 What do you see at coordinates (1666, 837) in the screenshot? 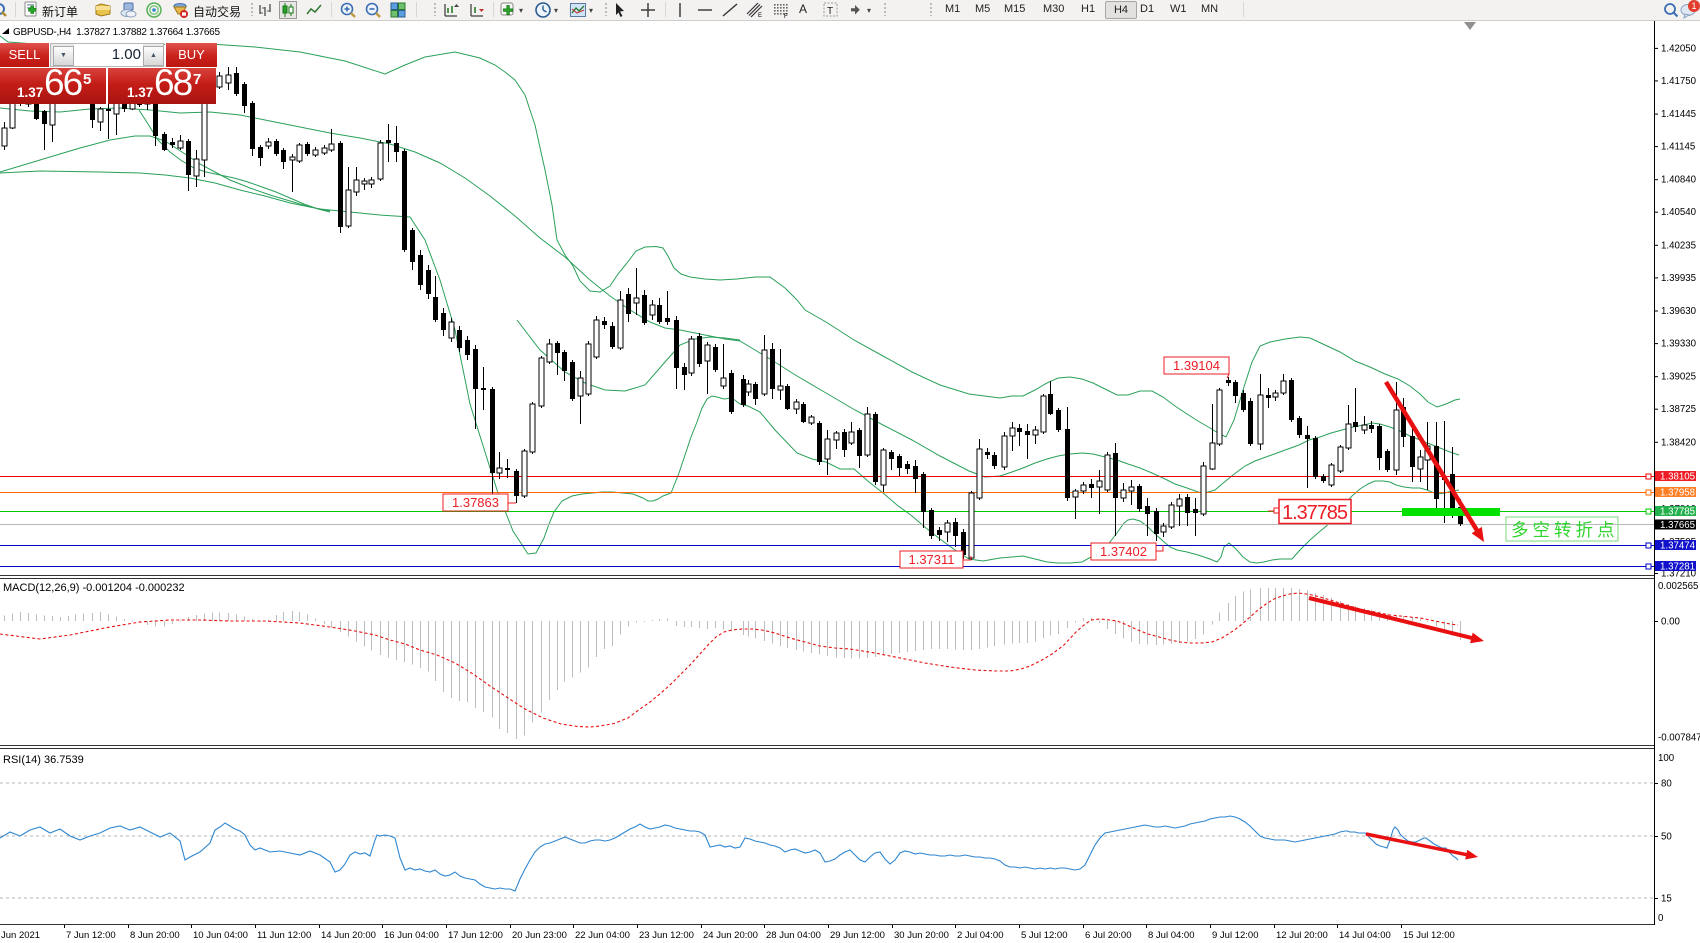
I see `svg-text: 50` at bounding box center [1666, 837].